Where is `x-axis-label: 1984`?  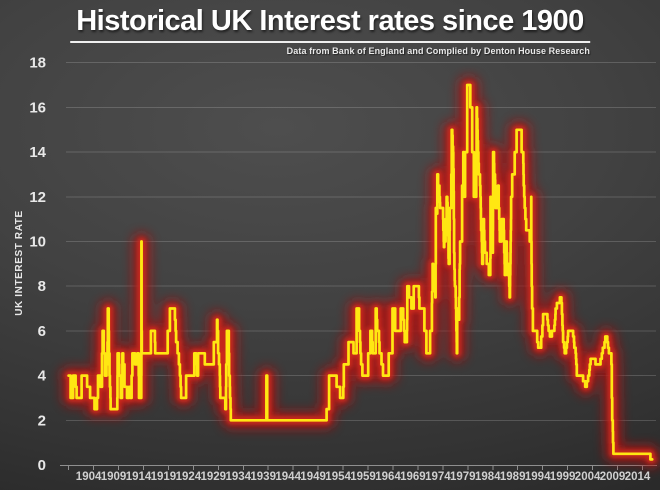
x-axis-label: 1984 is located at coordinates (488, 477).